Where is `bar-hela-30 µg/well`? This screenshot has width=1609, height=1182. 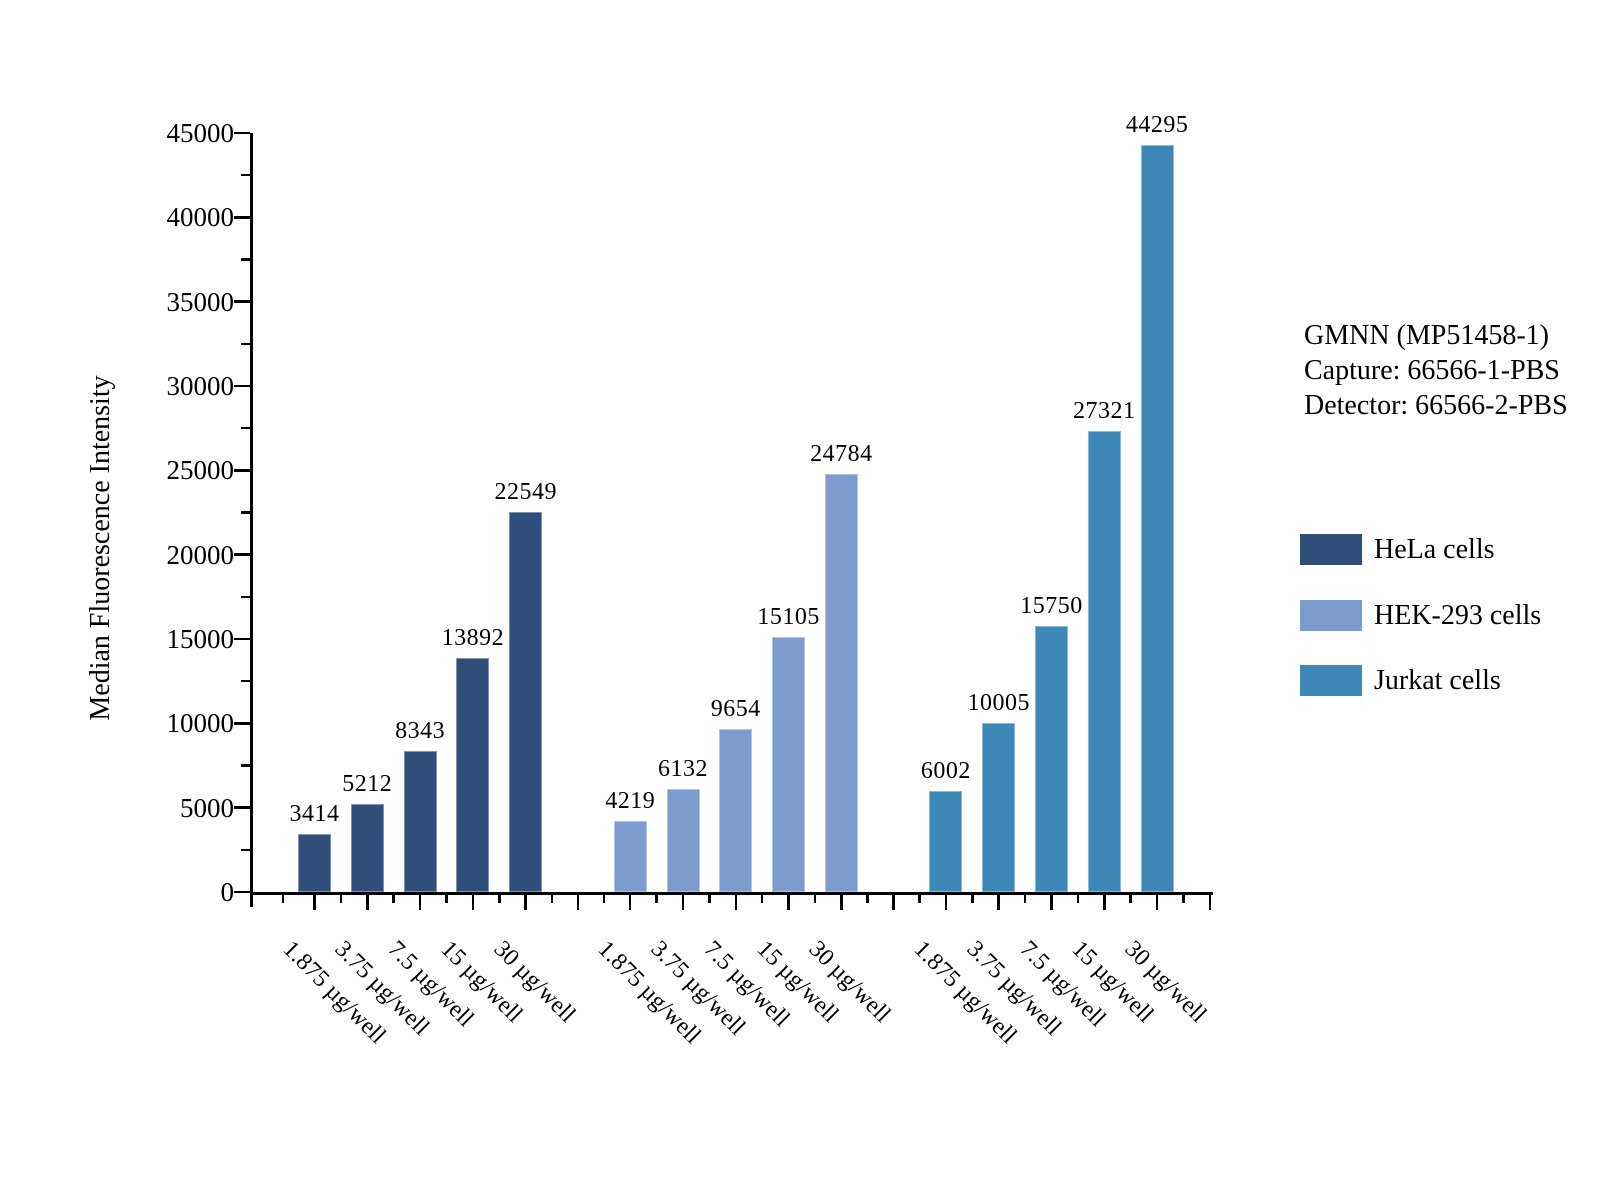 bar-hela-30 µg/well is located at coordinates (526, 701).